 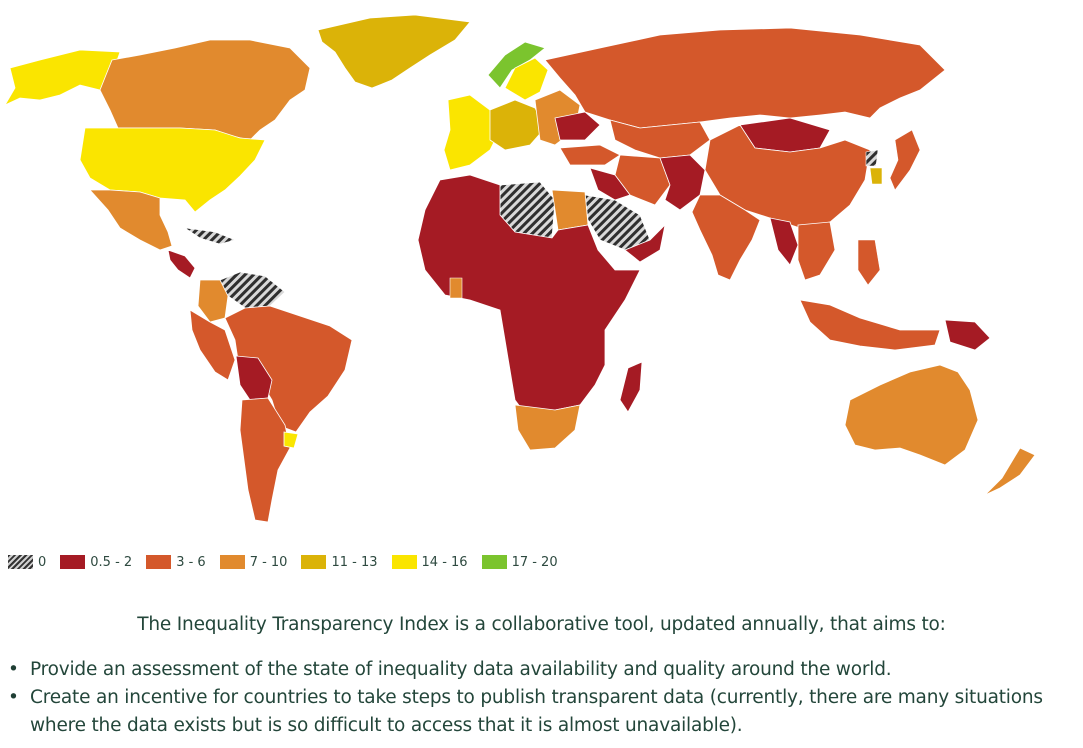 What do you see at coordinates (212, 345) in the screenshot?
I see `region-peru` at bounding box center [212, 345].